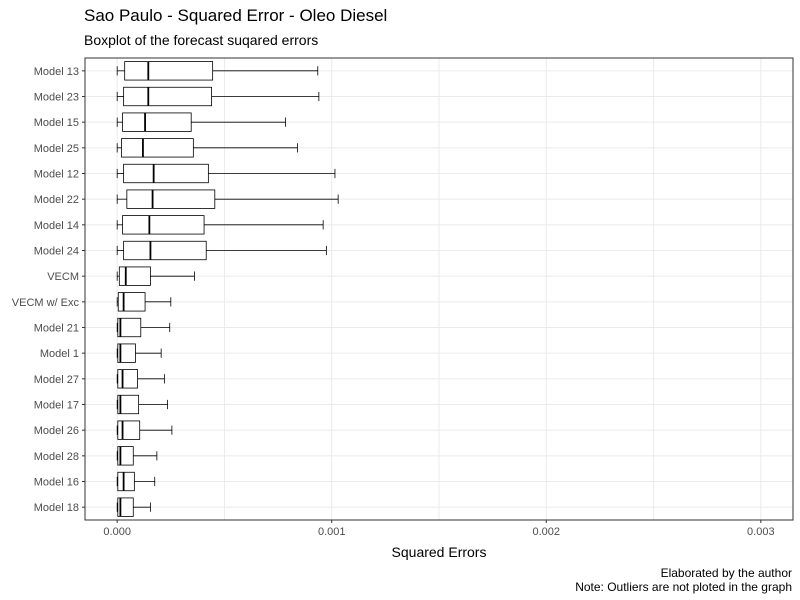  I want to click on box-vecm-w-exc, so click(144, 302).